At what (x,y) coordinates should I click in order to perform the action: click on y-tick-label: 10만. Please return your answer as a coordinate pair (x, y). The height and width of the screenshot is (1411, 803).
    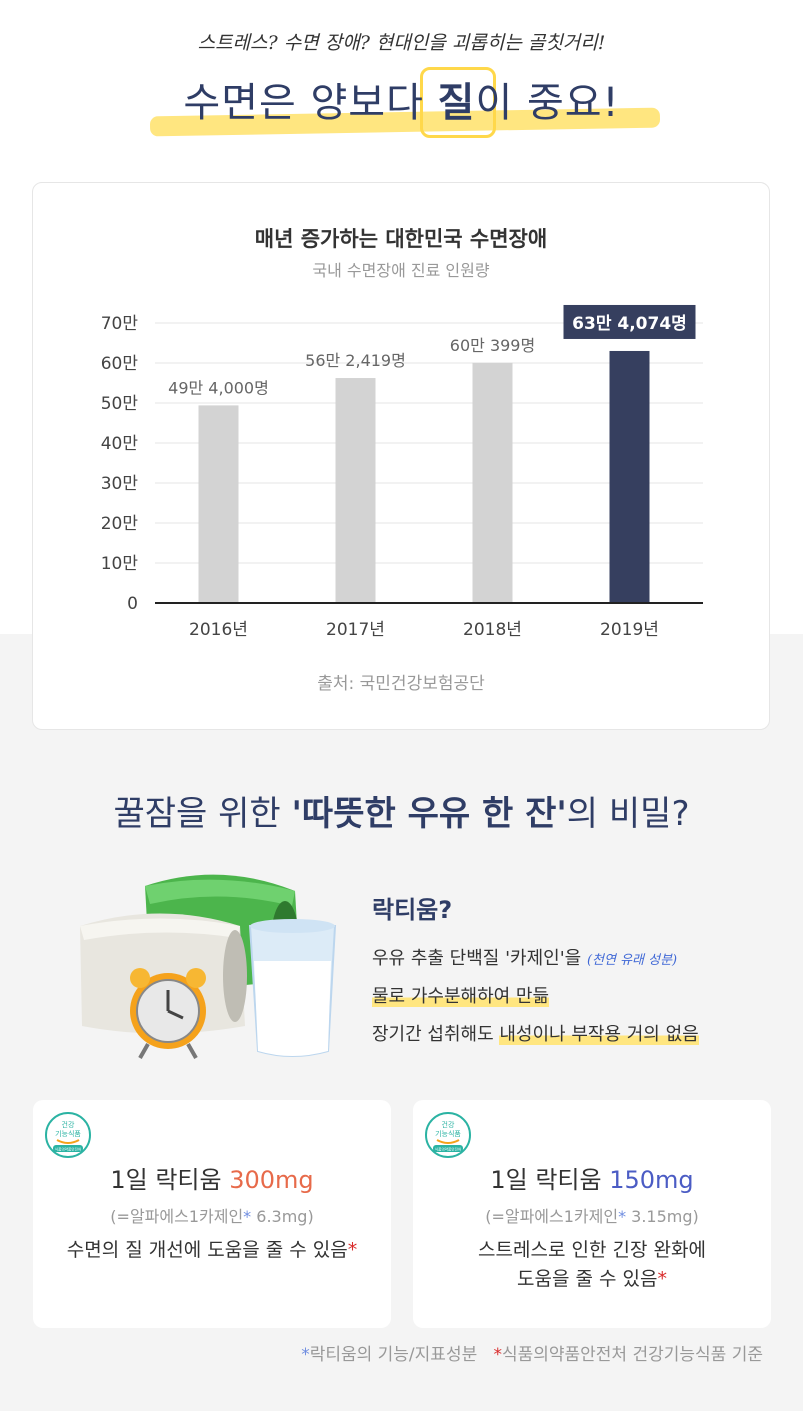
    Looking at the image, I should click on (120, 564).